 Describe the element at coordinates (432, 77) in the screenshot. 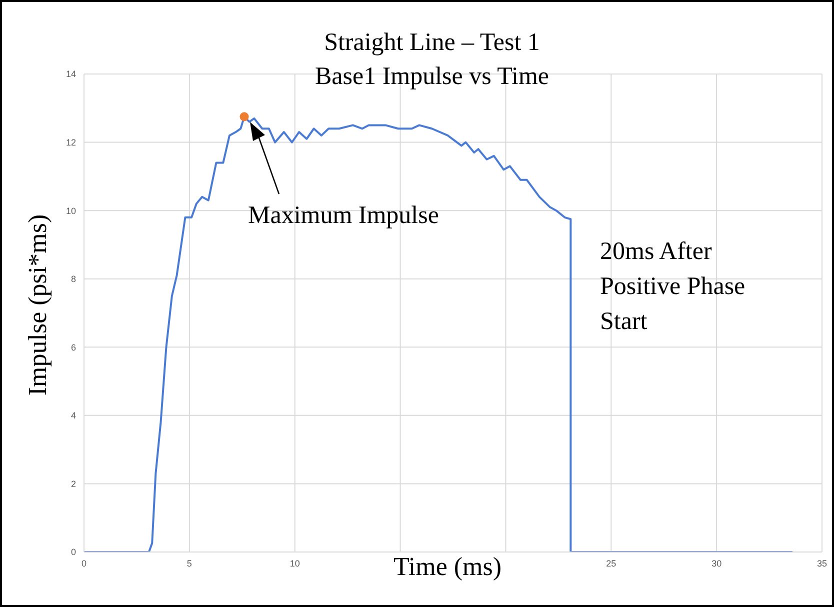

I see `chart-subtitle: Base1 Impulse vs Time` at that location.